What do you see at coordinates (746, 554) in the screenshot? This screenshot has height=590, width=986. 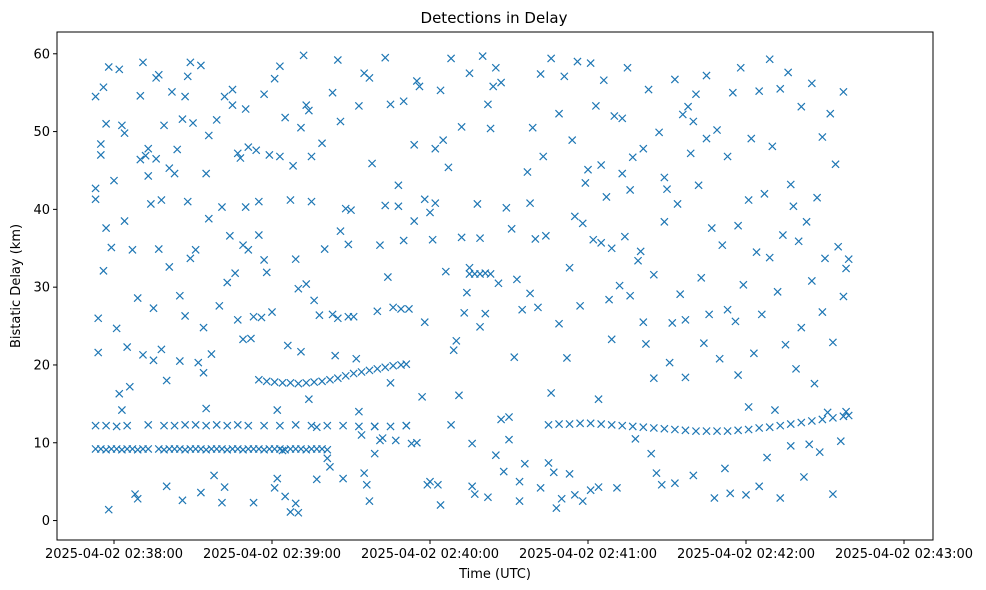 I see `x-tick-label-4: 2025-04-02 02:42:00` at bounding box center [746, 554].